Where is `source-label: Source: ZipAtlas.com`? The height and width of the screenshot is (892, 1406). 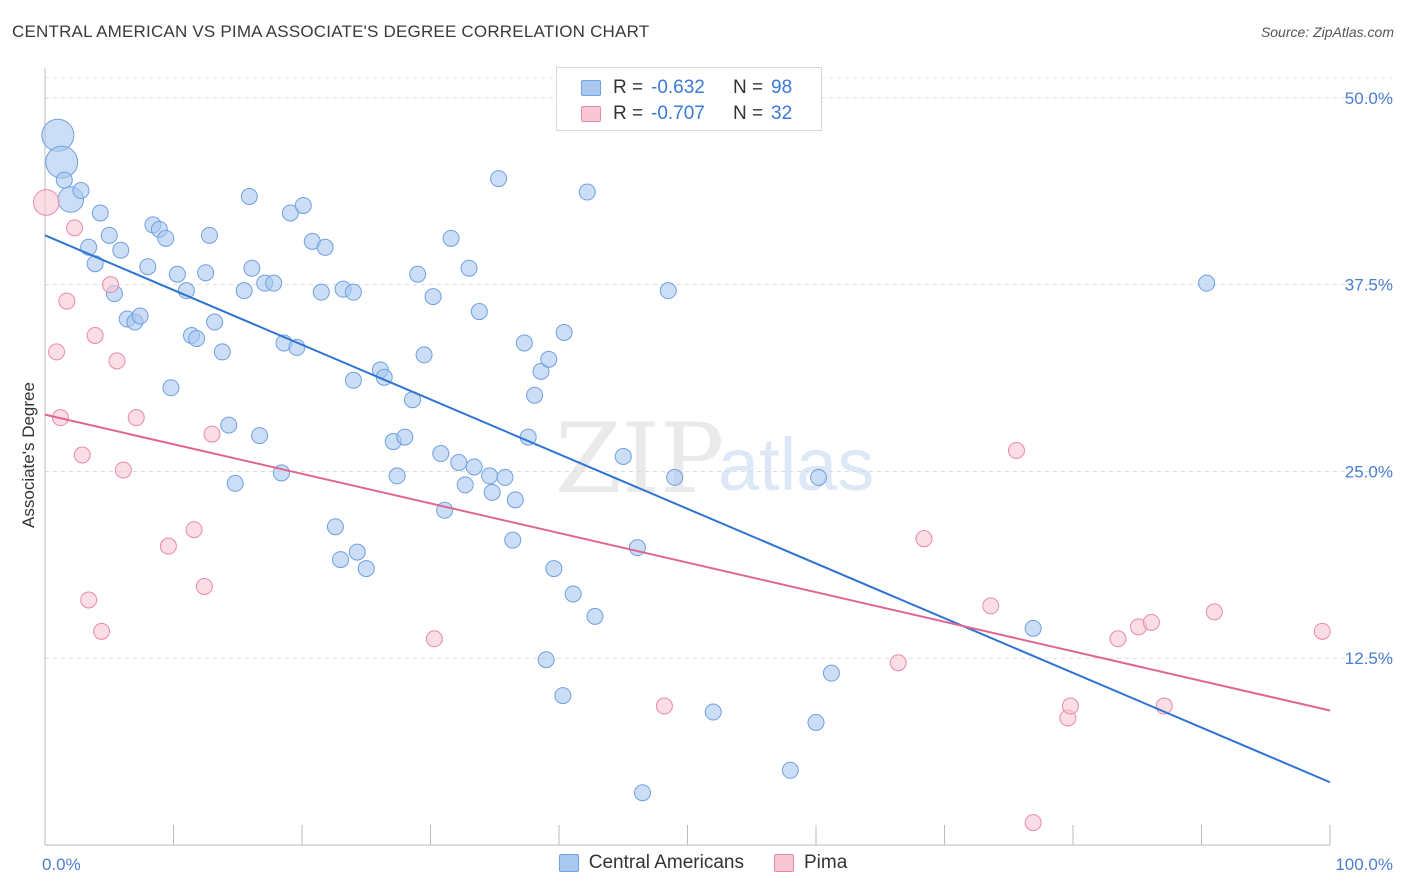 source-label: Source: ZipAtlas.com is located at coordinates (1327, 32).